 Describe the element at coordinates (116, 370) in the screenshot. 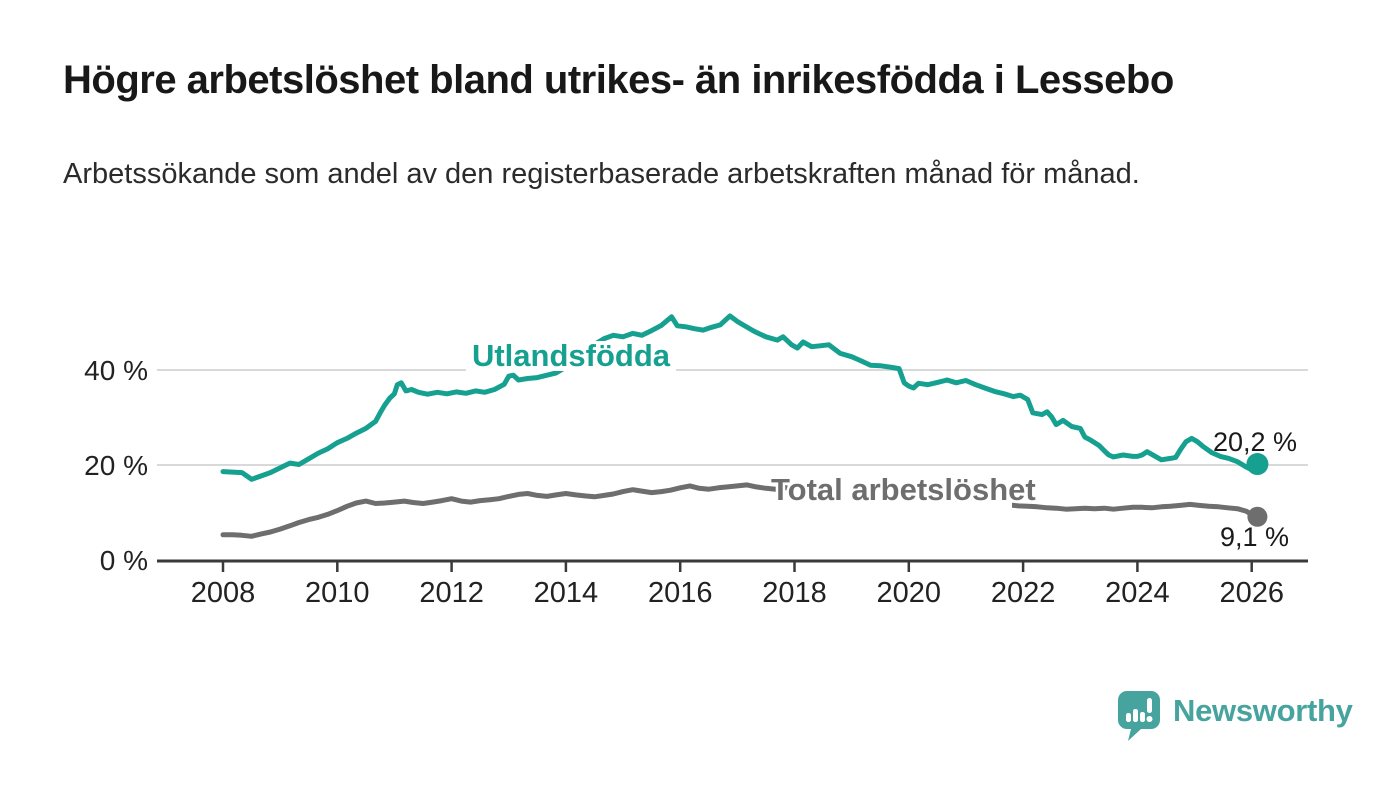

I see `y-tick-label: 40 %` at that location.